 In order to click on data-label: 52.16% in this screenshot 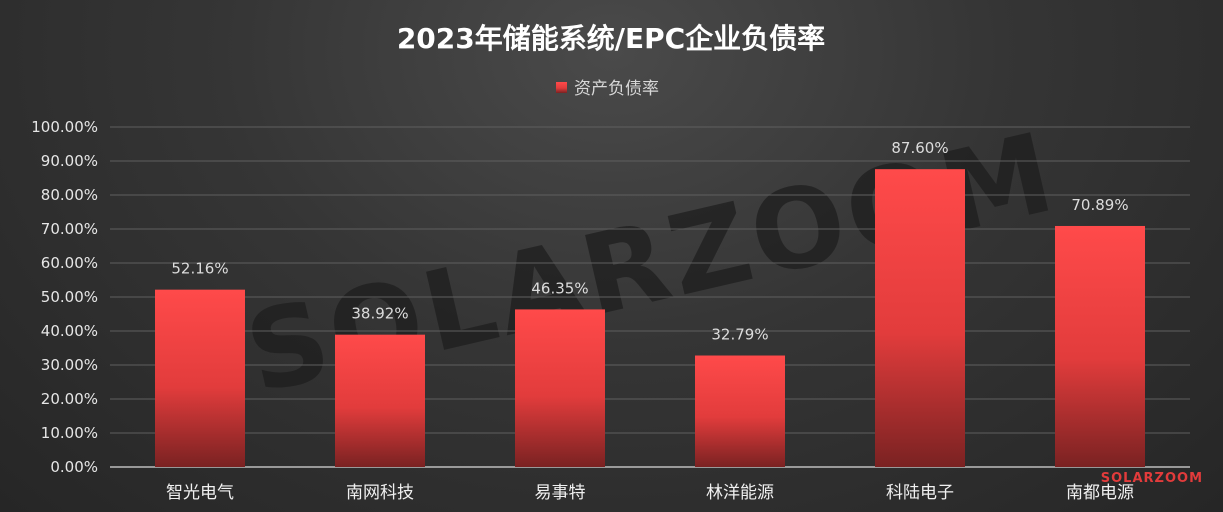, I will do `click(199, 269)`.